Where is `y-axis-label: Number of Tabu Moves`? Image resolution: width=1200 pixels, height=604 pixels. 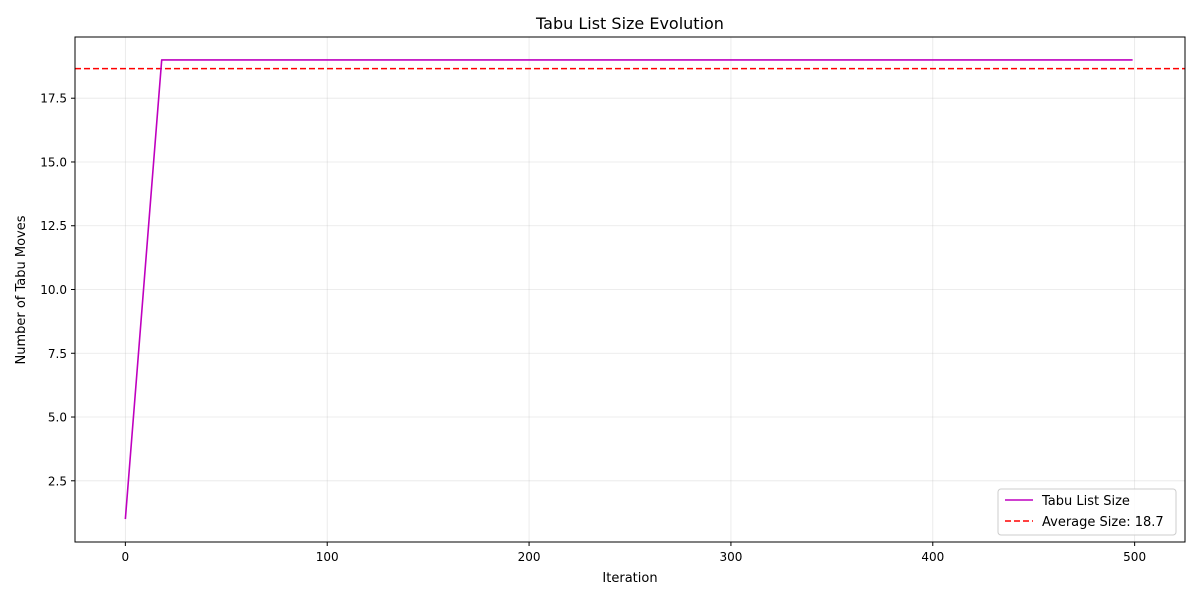 y-axis-label: Number of Tabu Moves is located at coordinates (21, 289).